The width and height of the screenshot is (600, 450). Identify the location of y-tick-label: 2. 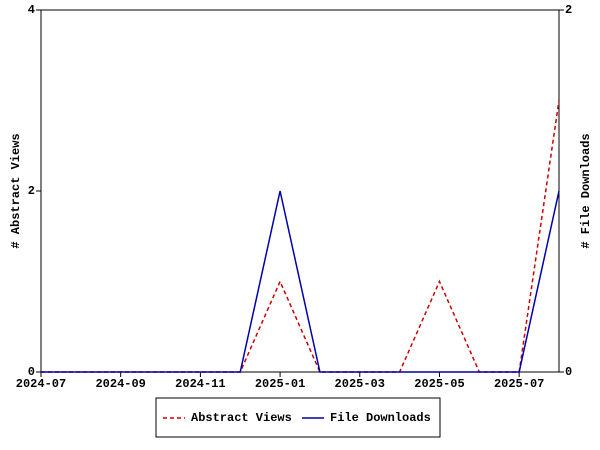
(31, 191).